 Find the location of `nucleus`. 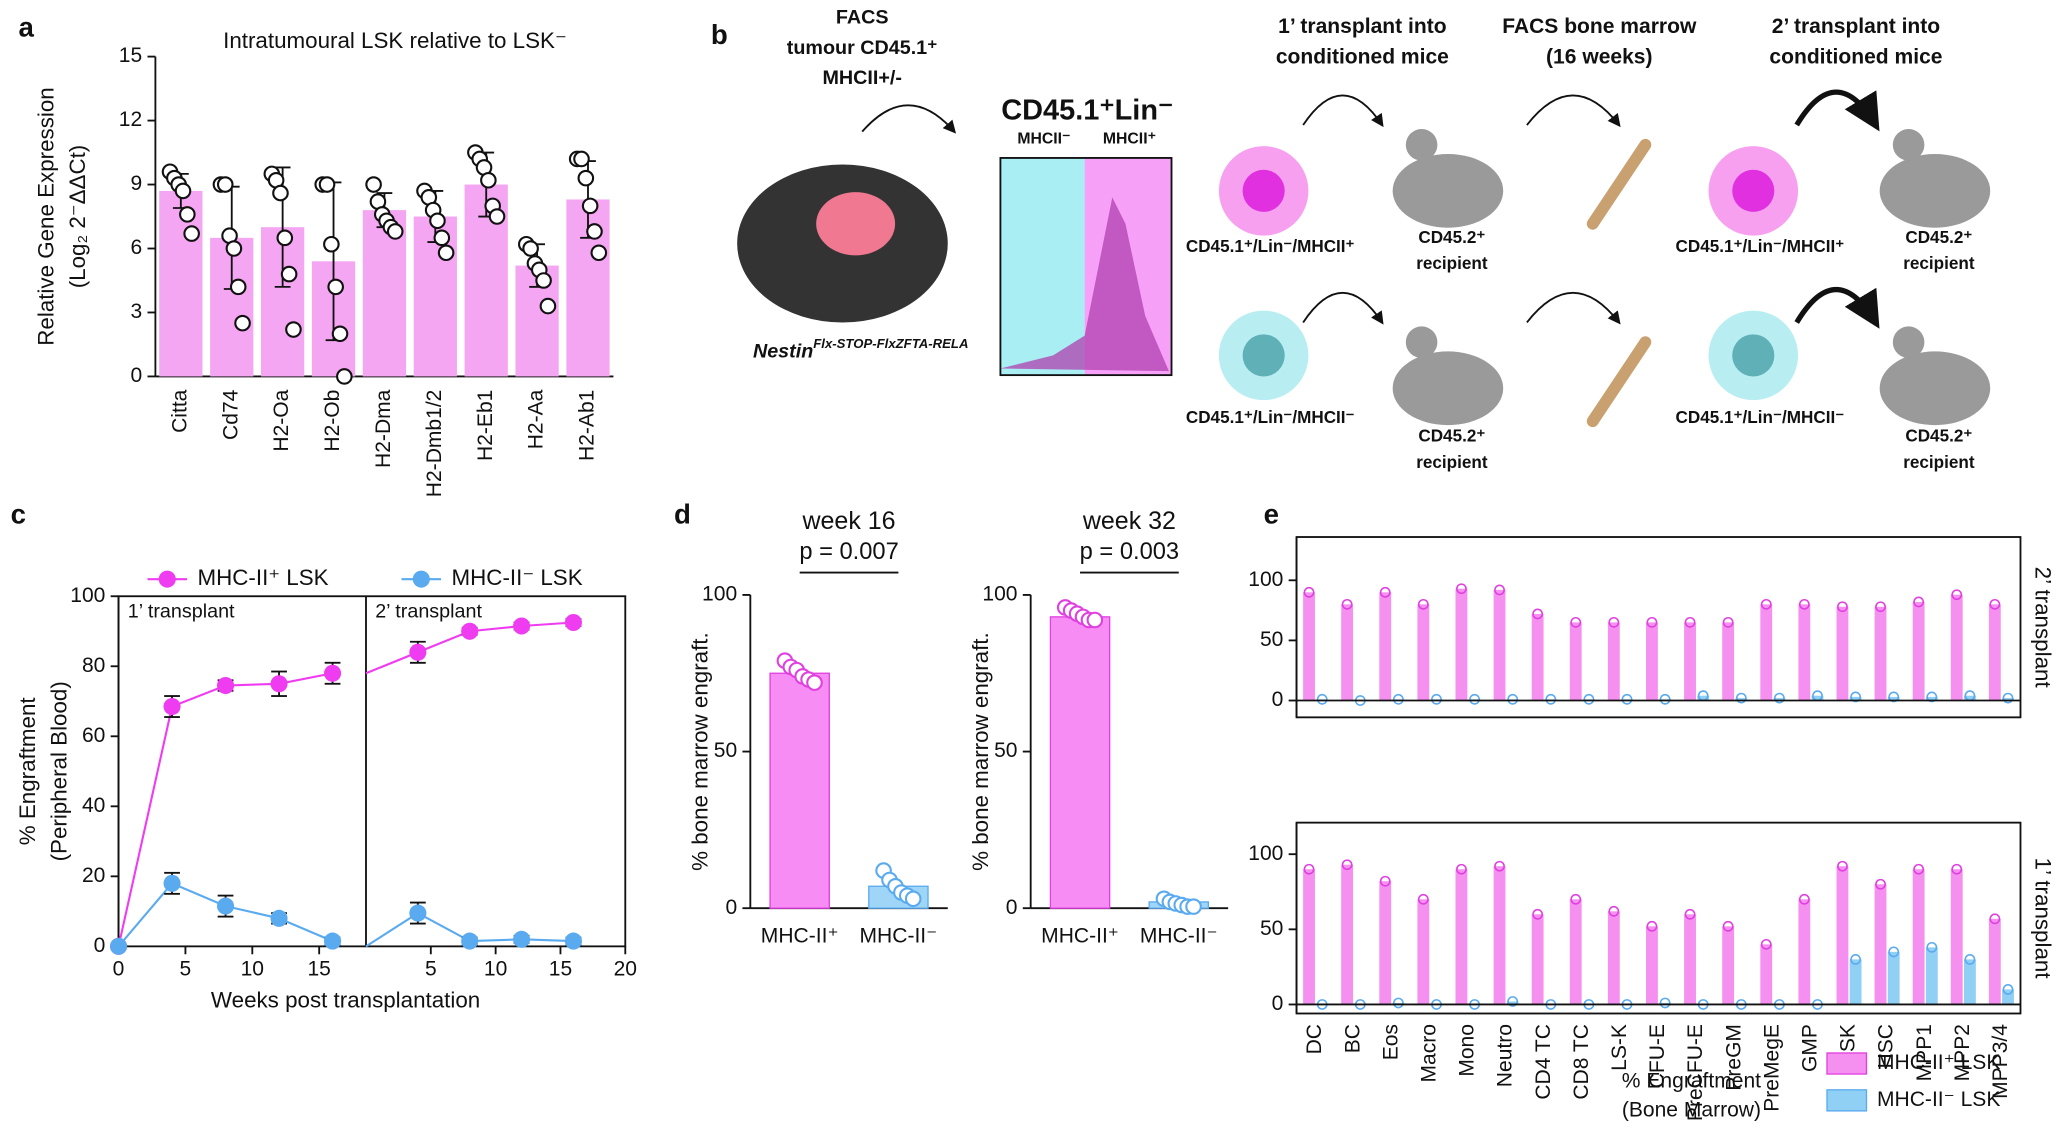

nucleus is located at coordinates (1263, 355).